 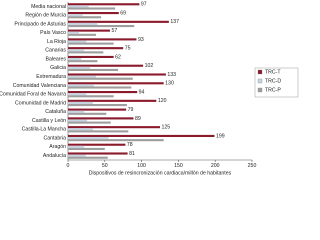 What do you see at coordinates (58, 68) in the screenshot?
I see `y-tick-label: Galicia` at bounding box center [58, 68].